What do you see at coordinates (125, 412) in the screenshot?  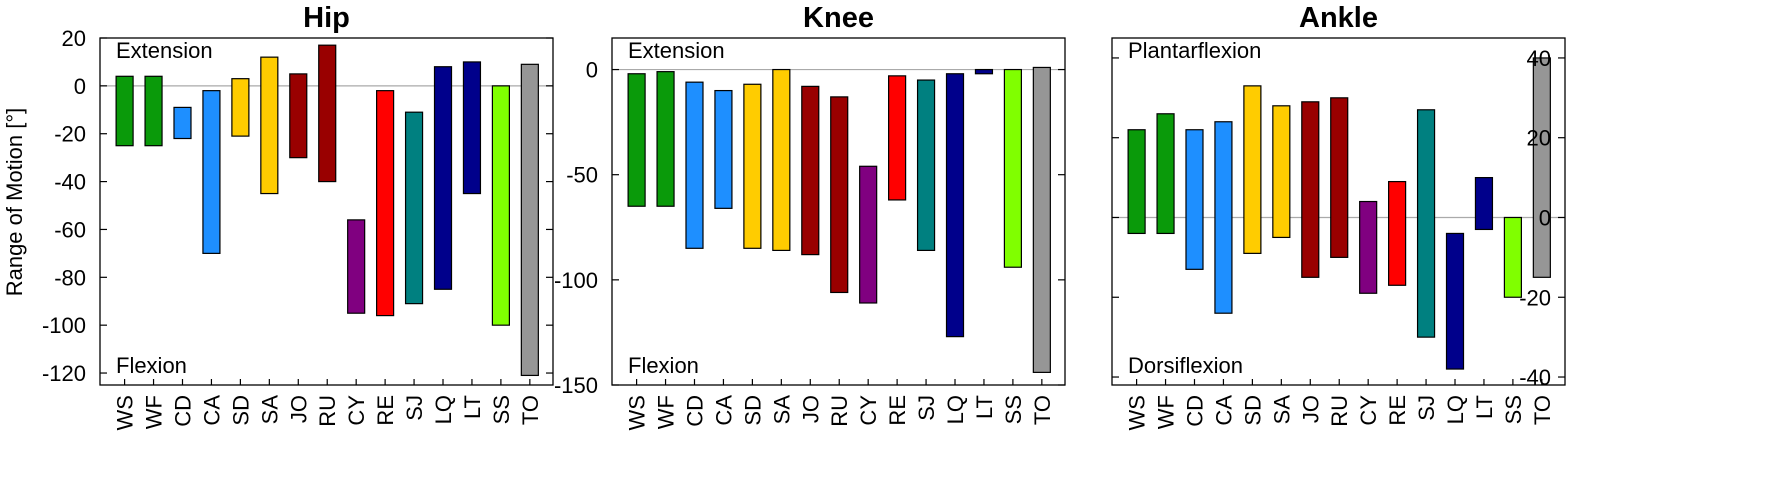 I see `hip-xtick-label-ws: WS` at bounding box center [125, 412].